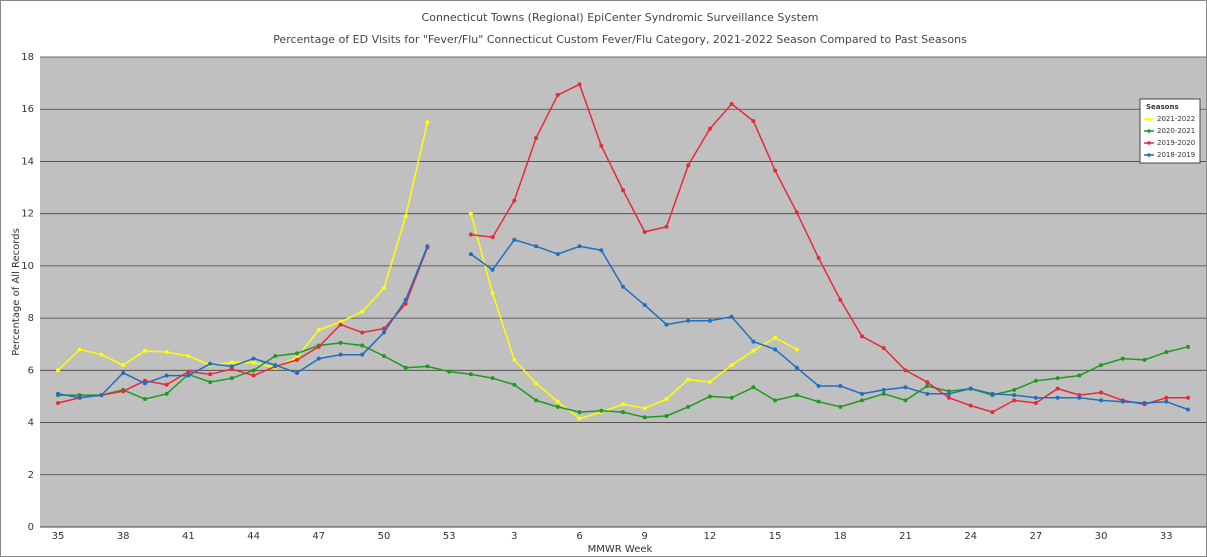  Describe the element at coordinates (27, 161) in the screenshot. I see `y-tick-label: 14` at that location.